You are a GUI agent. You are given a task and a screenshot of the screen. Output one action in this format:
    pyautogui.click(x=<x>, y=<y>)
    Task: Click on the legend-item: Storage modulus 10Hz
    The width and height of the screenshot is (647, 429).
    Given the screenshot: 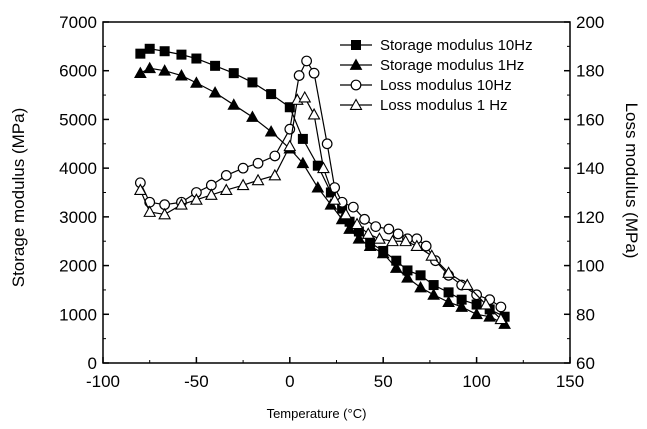 What is the action you would take?
    pyautogui.click(x=436, y=45)
    